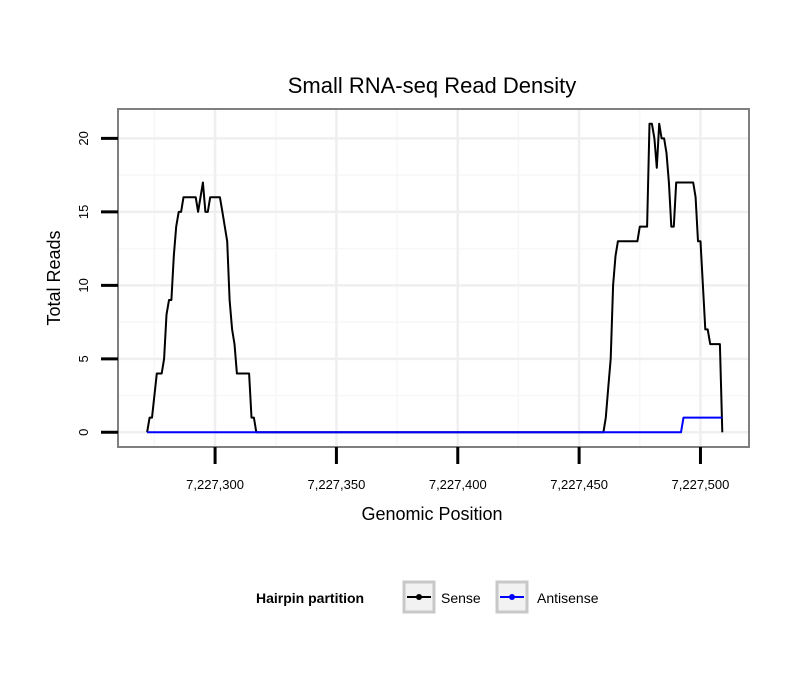  I want to click on legend-key-sense-point, so click(419, 597).